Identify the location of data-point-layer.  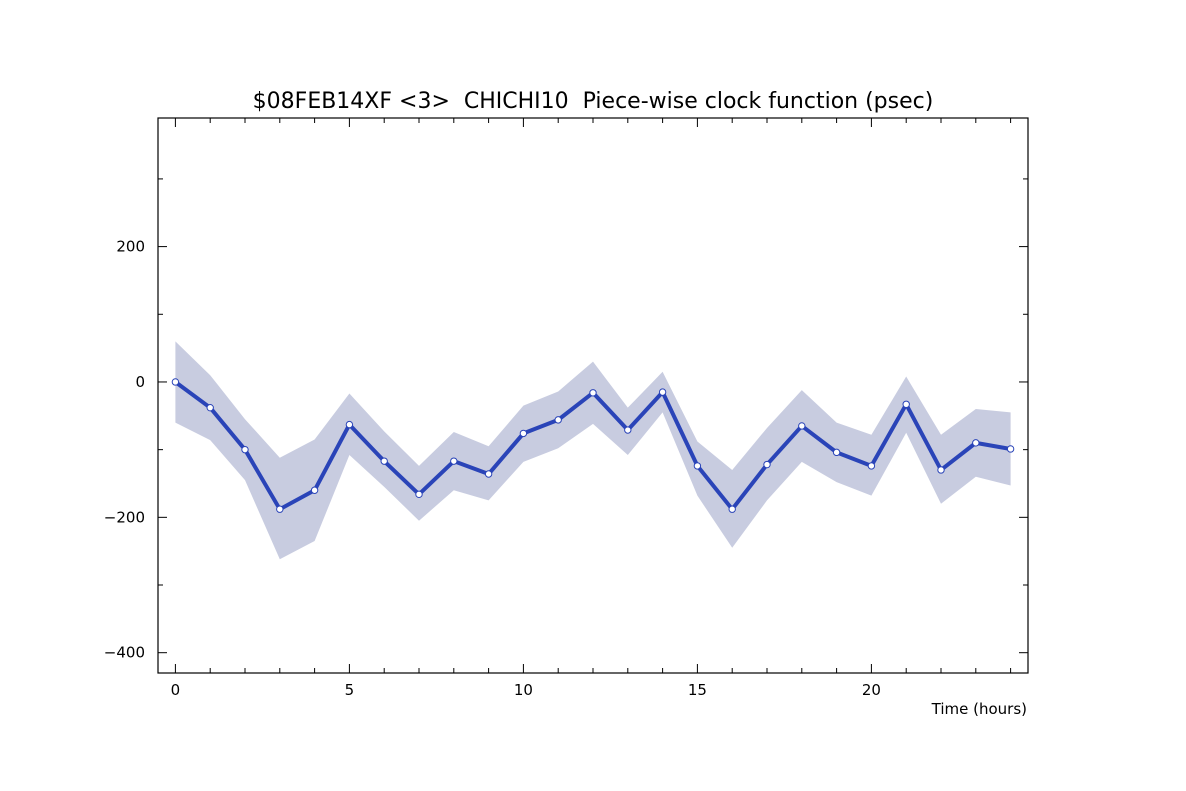
(593, 445).